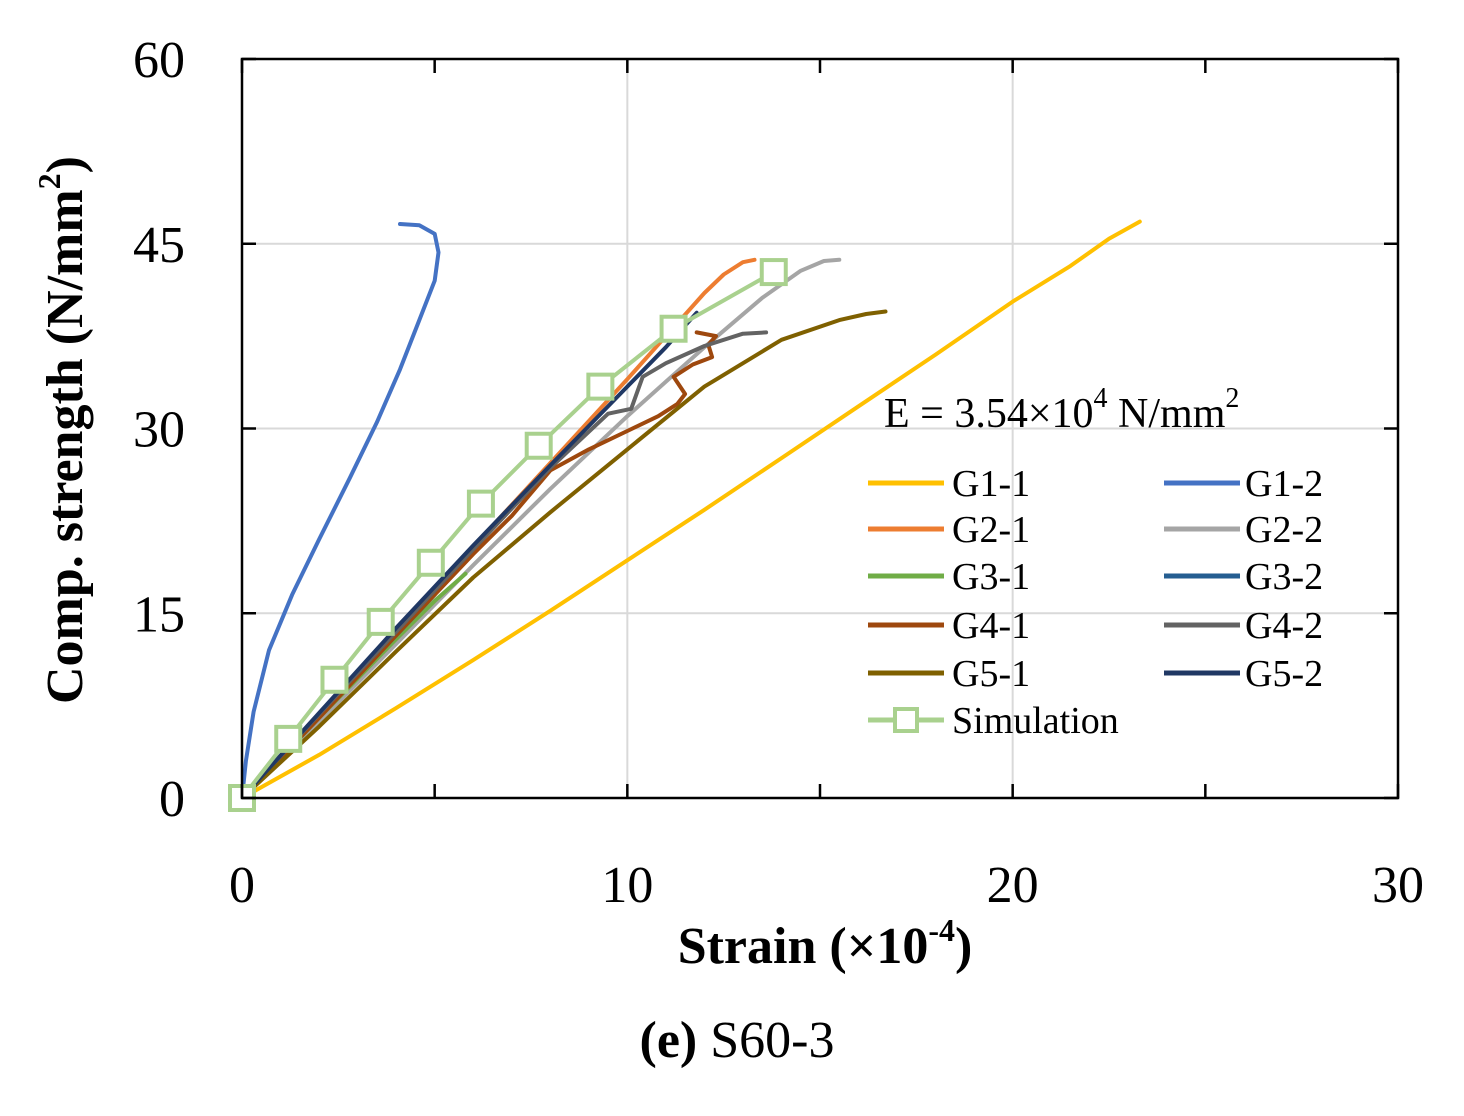  I want to click on y-tick-label: 60, so click(159, 60).